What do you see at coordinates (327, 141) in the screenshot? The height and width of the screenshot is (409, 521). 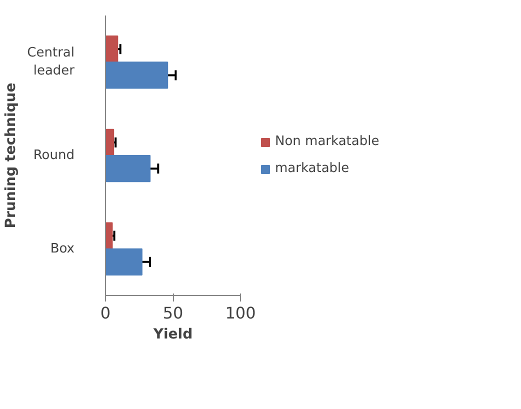 I see `legend-label: Non markatable` at bounding box center [327, 141].